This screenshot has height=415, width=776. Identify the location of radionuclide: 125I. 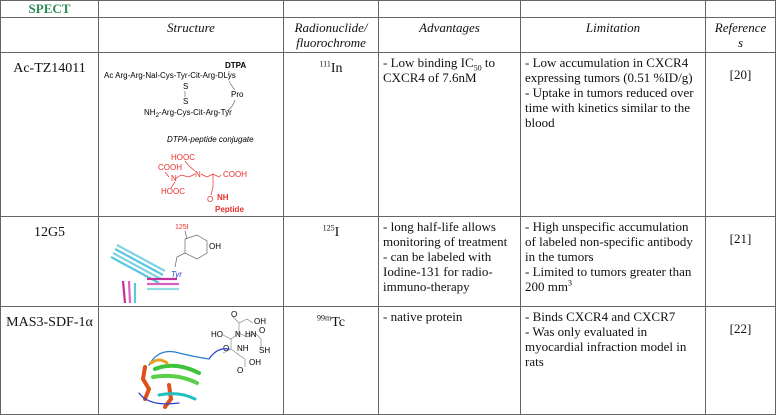
(331, 261).